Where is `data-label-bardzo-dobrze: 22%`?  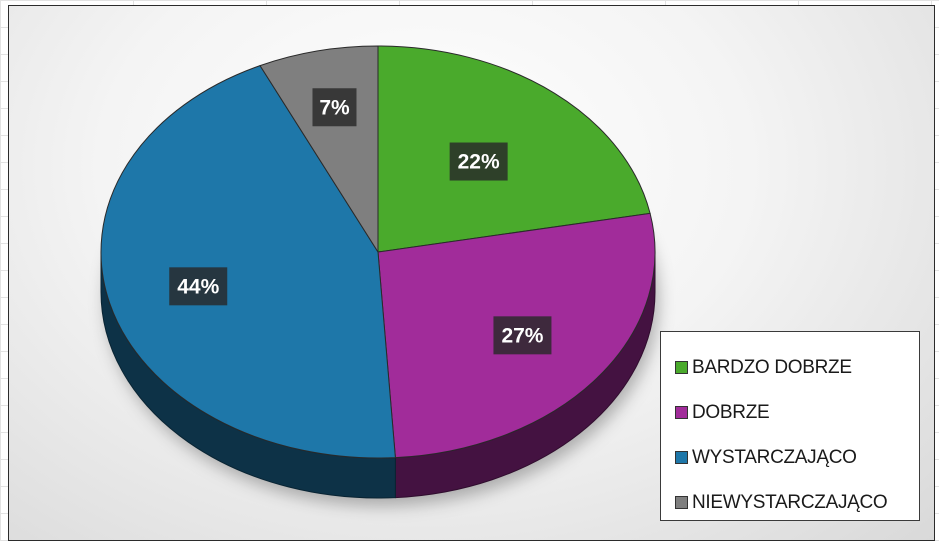 data-label-bardzo-dobrze: 22% is located at coordinates (479, 162).